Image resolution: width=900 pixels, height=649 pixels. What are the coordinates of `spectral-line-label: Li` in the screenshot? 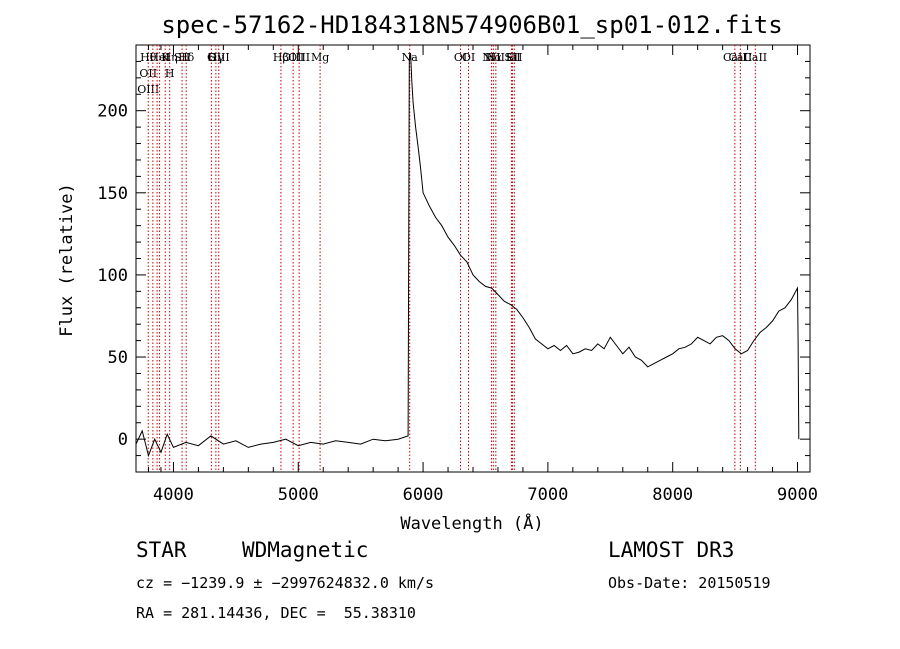 It's located at (511, 57).